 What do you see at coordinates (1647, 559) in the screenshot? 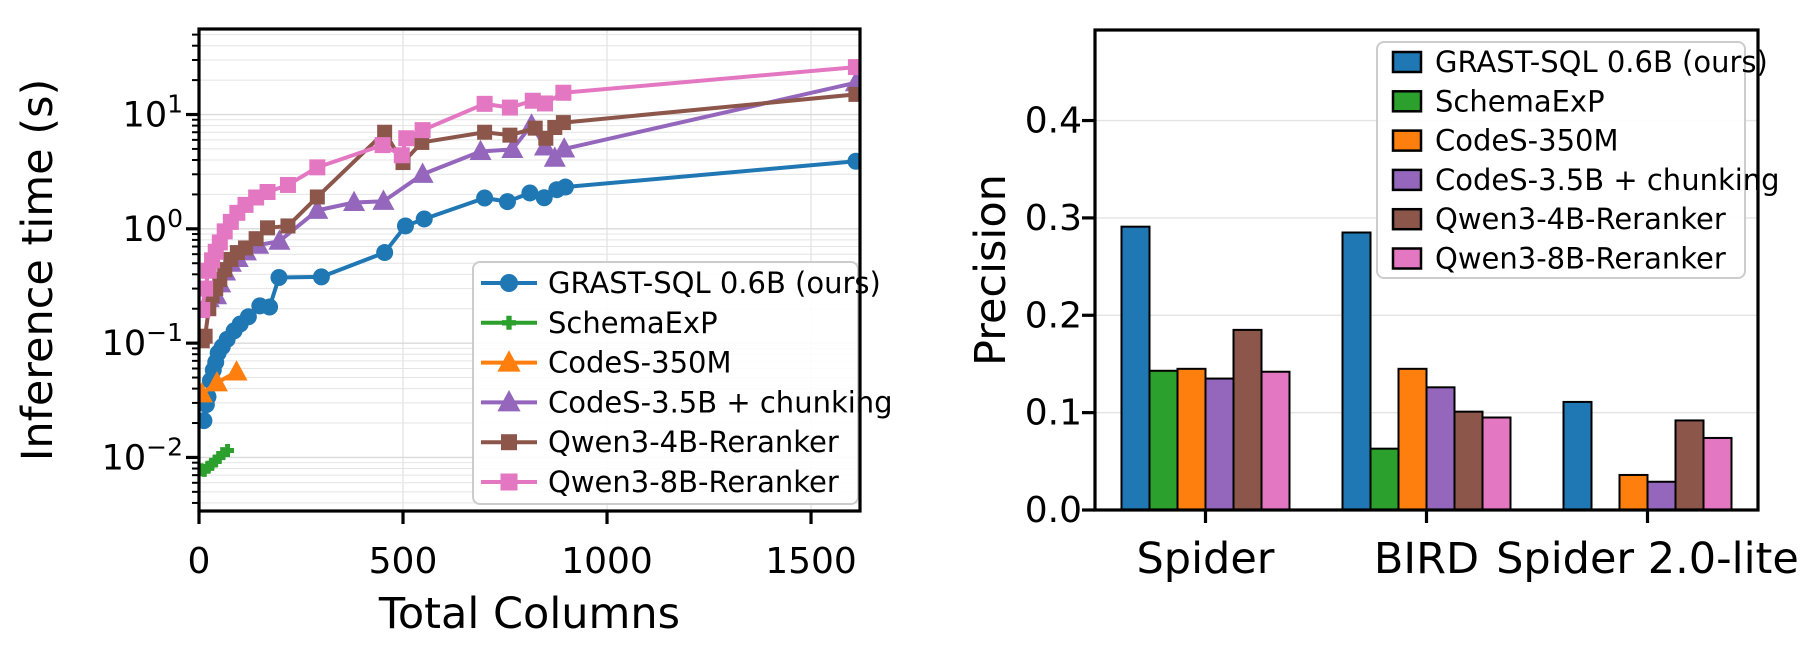
I see `category-label: Spider 2.0-lite` at bounding box center [1647, 559].